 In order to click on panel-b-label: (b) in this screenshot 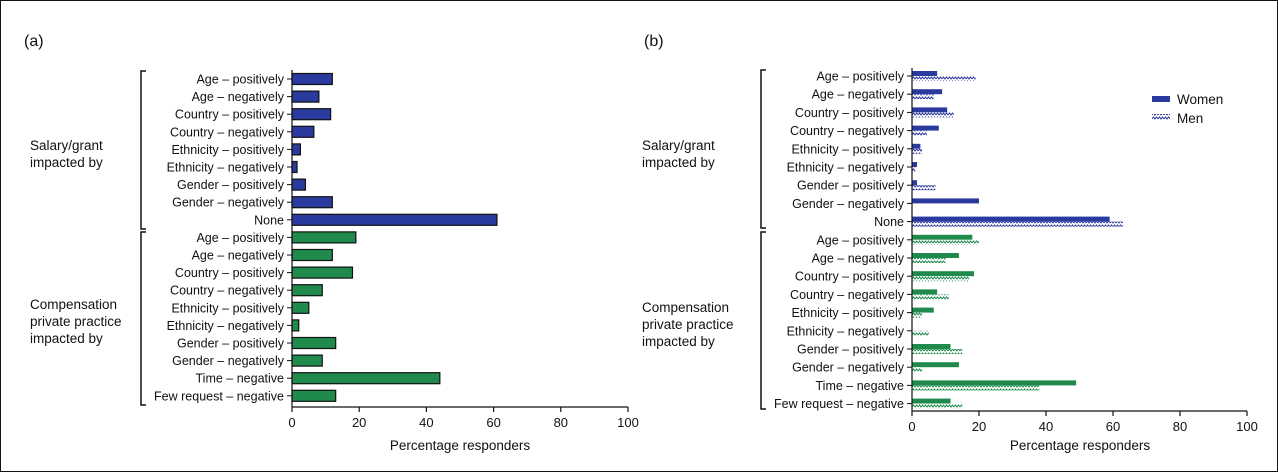, I will do `click(654, 41)`.